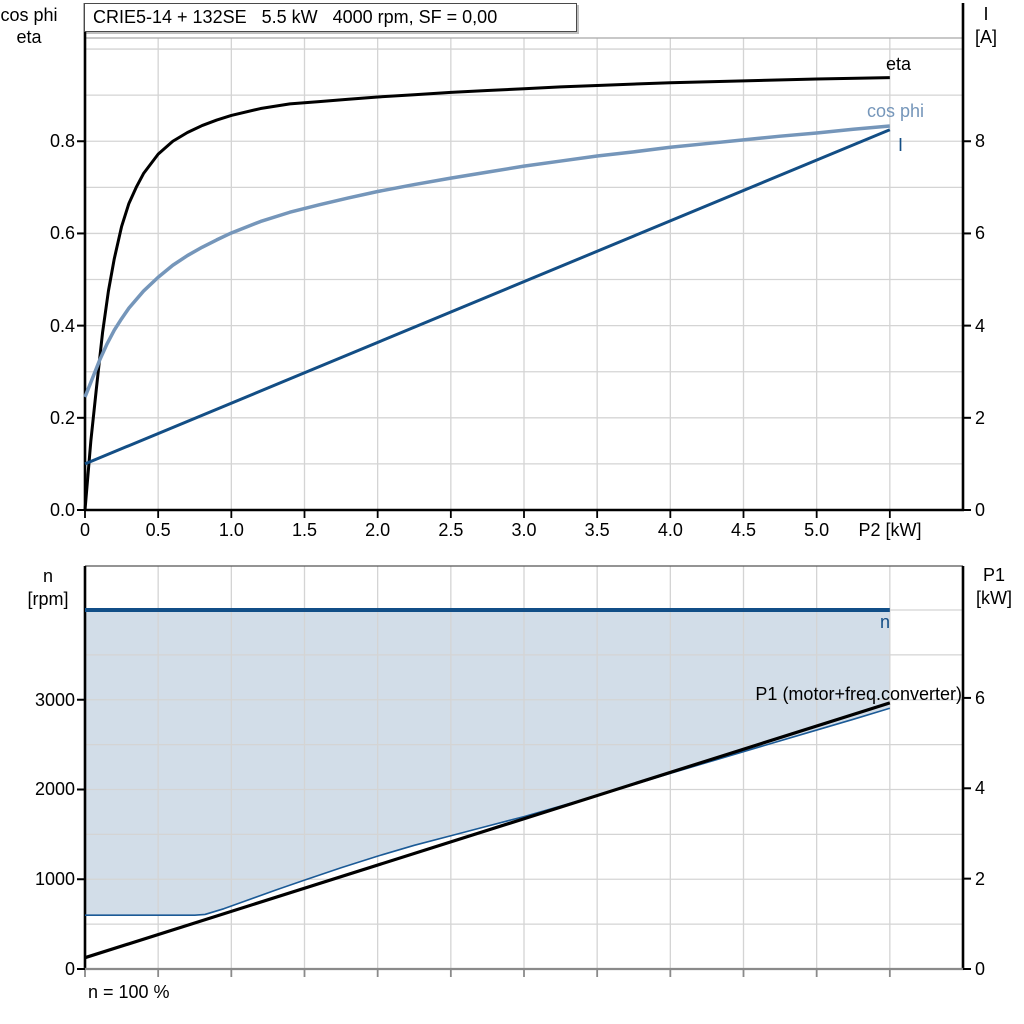  I want to click on y-left-tick-label: 0.4, so click(62, 325).